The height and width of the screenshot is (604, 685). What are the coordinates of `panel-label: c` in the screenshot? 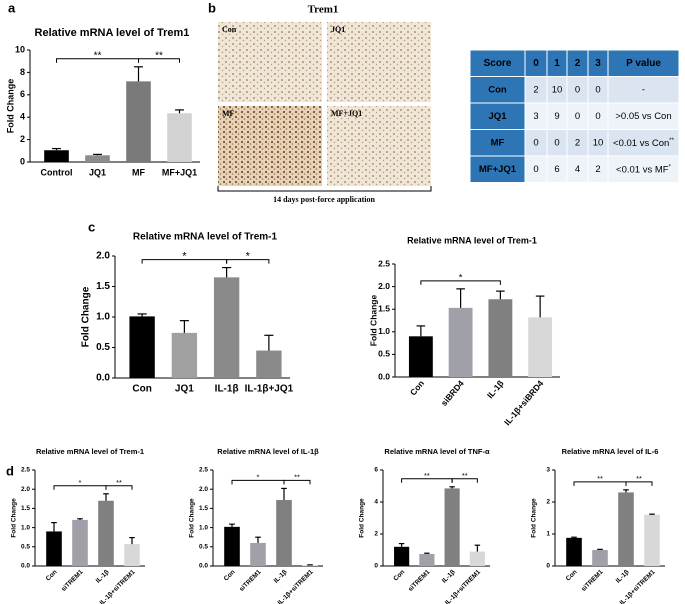 It's located at (91, 226).